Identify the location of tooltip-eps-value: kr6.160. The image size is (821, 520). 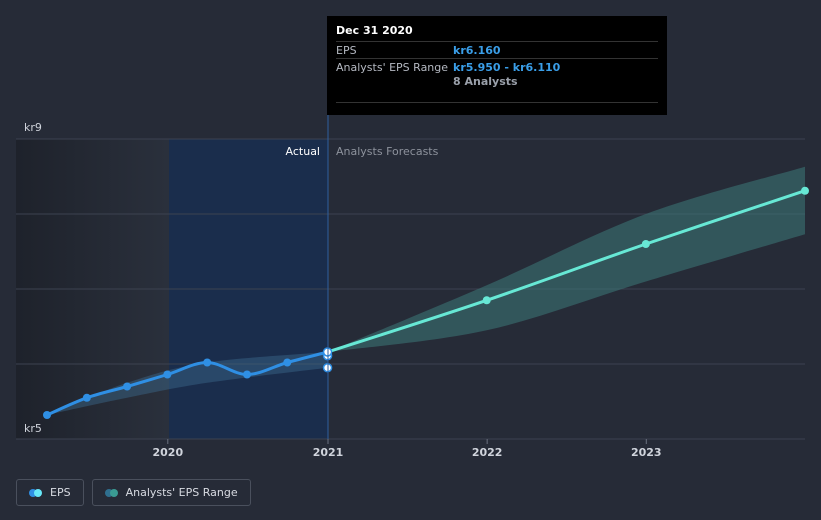
(477, 50).